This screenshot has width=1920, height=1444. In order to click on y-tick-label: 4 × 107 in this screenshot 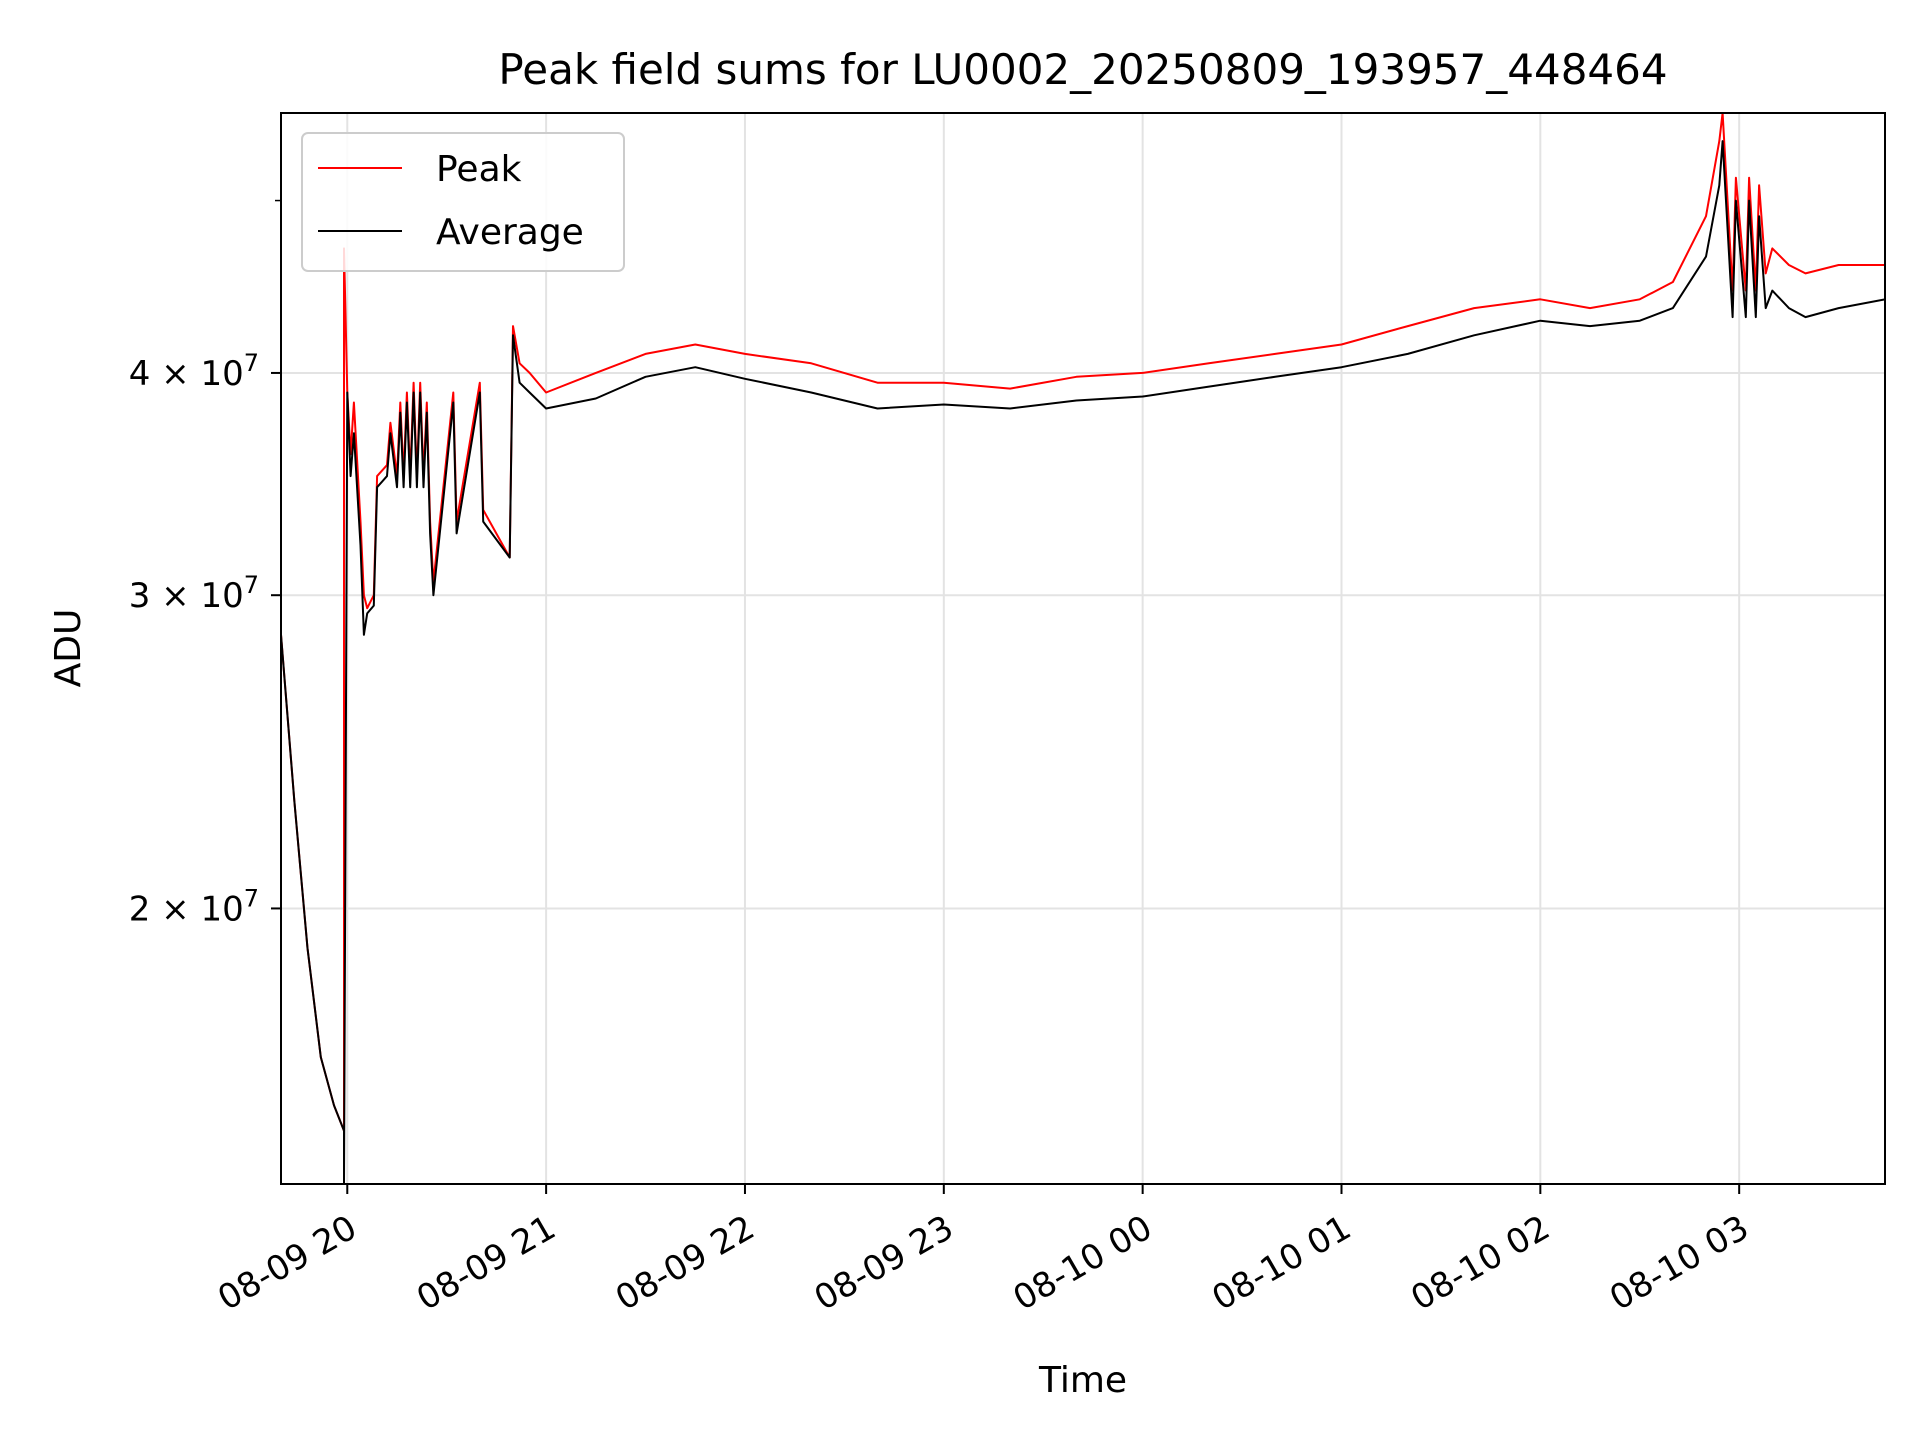, I will do `click(194, 371)`.